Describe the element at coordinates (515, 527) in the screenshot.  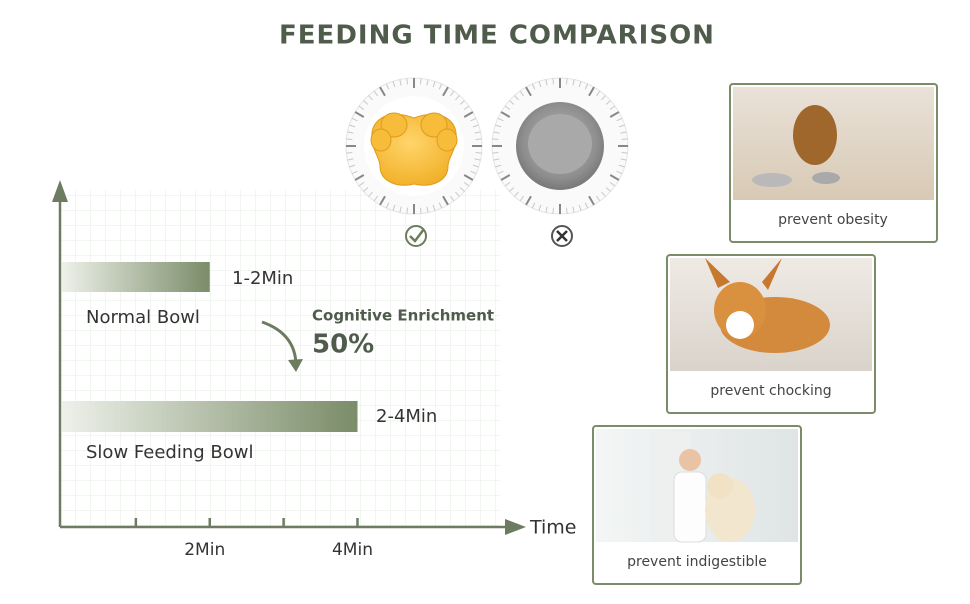
I see `x-axis-arrow` at that location.